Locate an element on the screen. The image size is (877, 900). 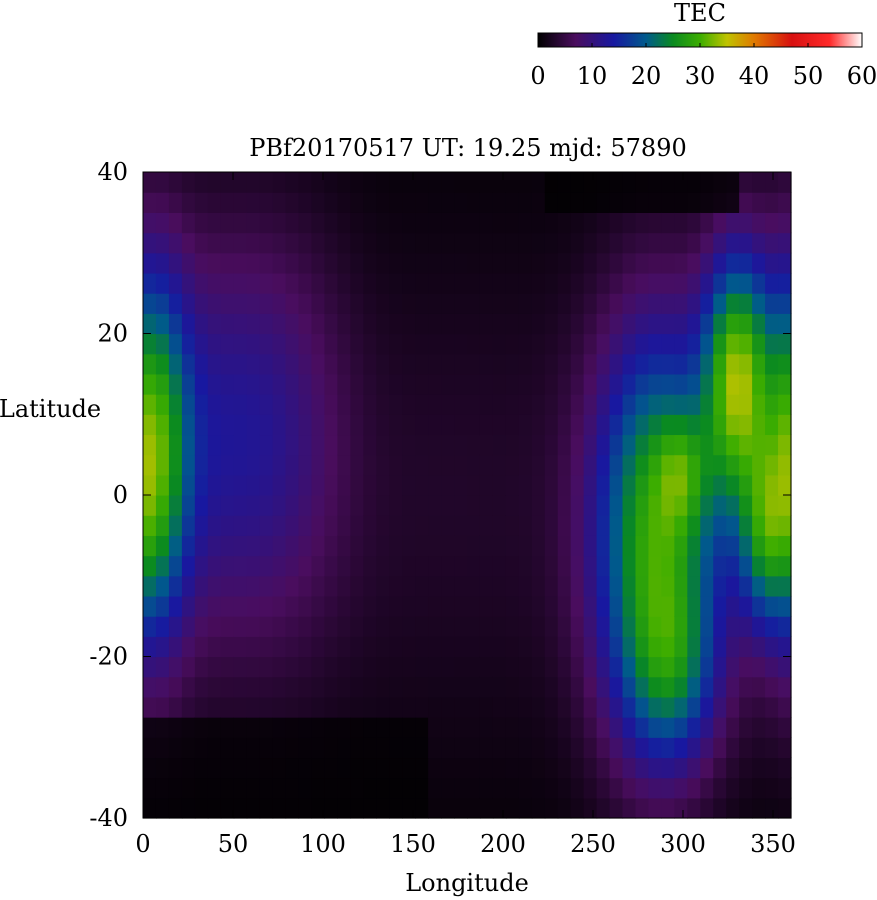
x-tick-label: 50 is located at coordinates (233, 844).